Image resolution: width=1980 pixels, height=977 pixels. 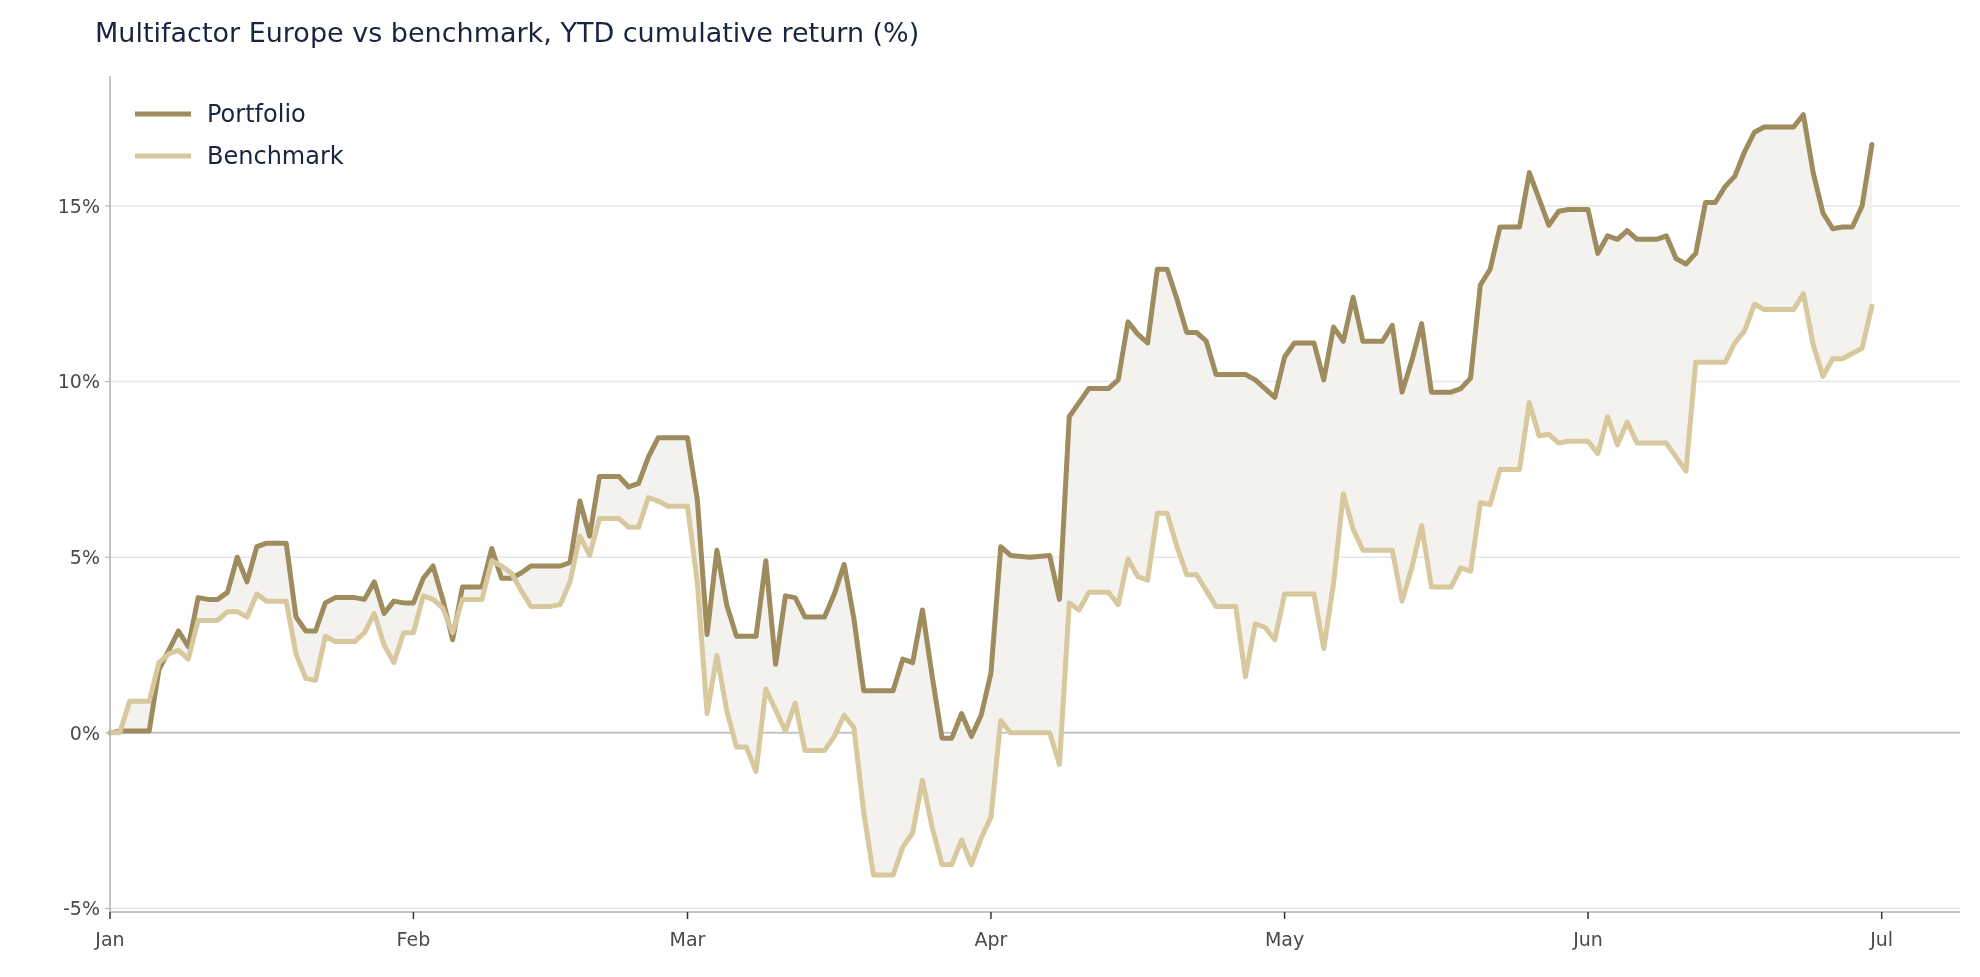 What do you see at coordinates (413, 939) in the screenshot?
I see `x-tick-label: Feb` at bounding box center [413, 939].